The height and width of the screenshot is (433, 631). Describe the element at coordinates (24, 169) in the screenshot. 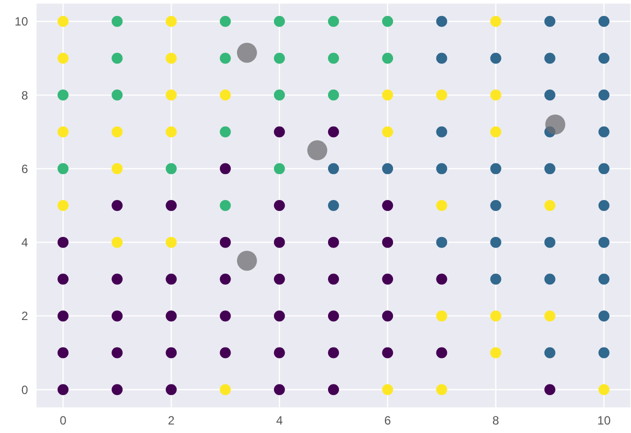

I see `y-tick-label: 6` at that location.